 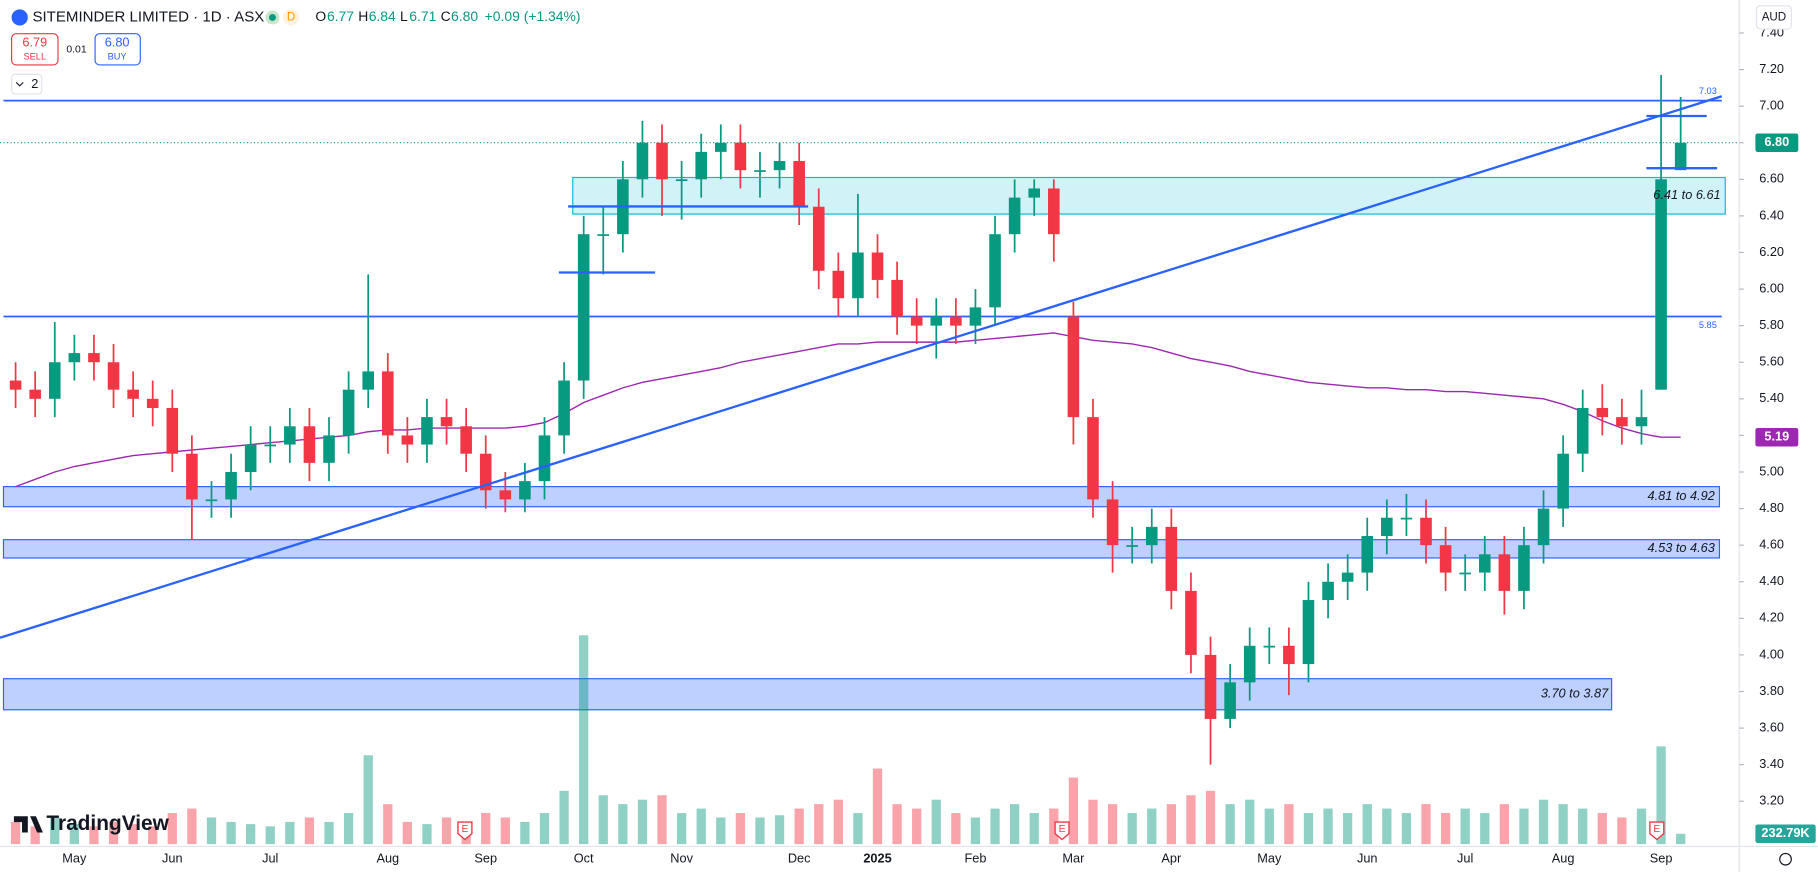 What do you see at coordinates (446, 16) in the screenshot?
I see `ohlc-key: C` at bounding box center [446, 16].